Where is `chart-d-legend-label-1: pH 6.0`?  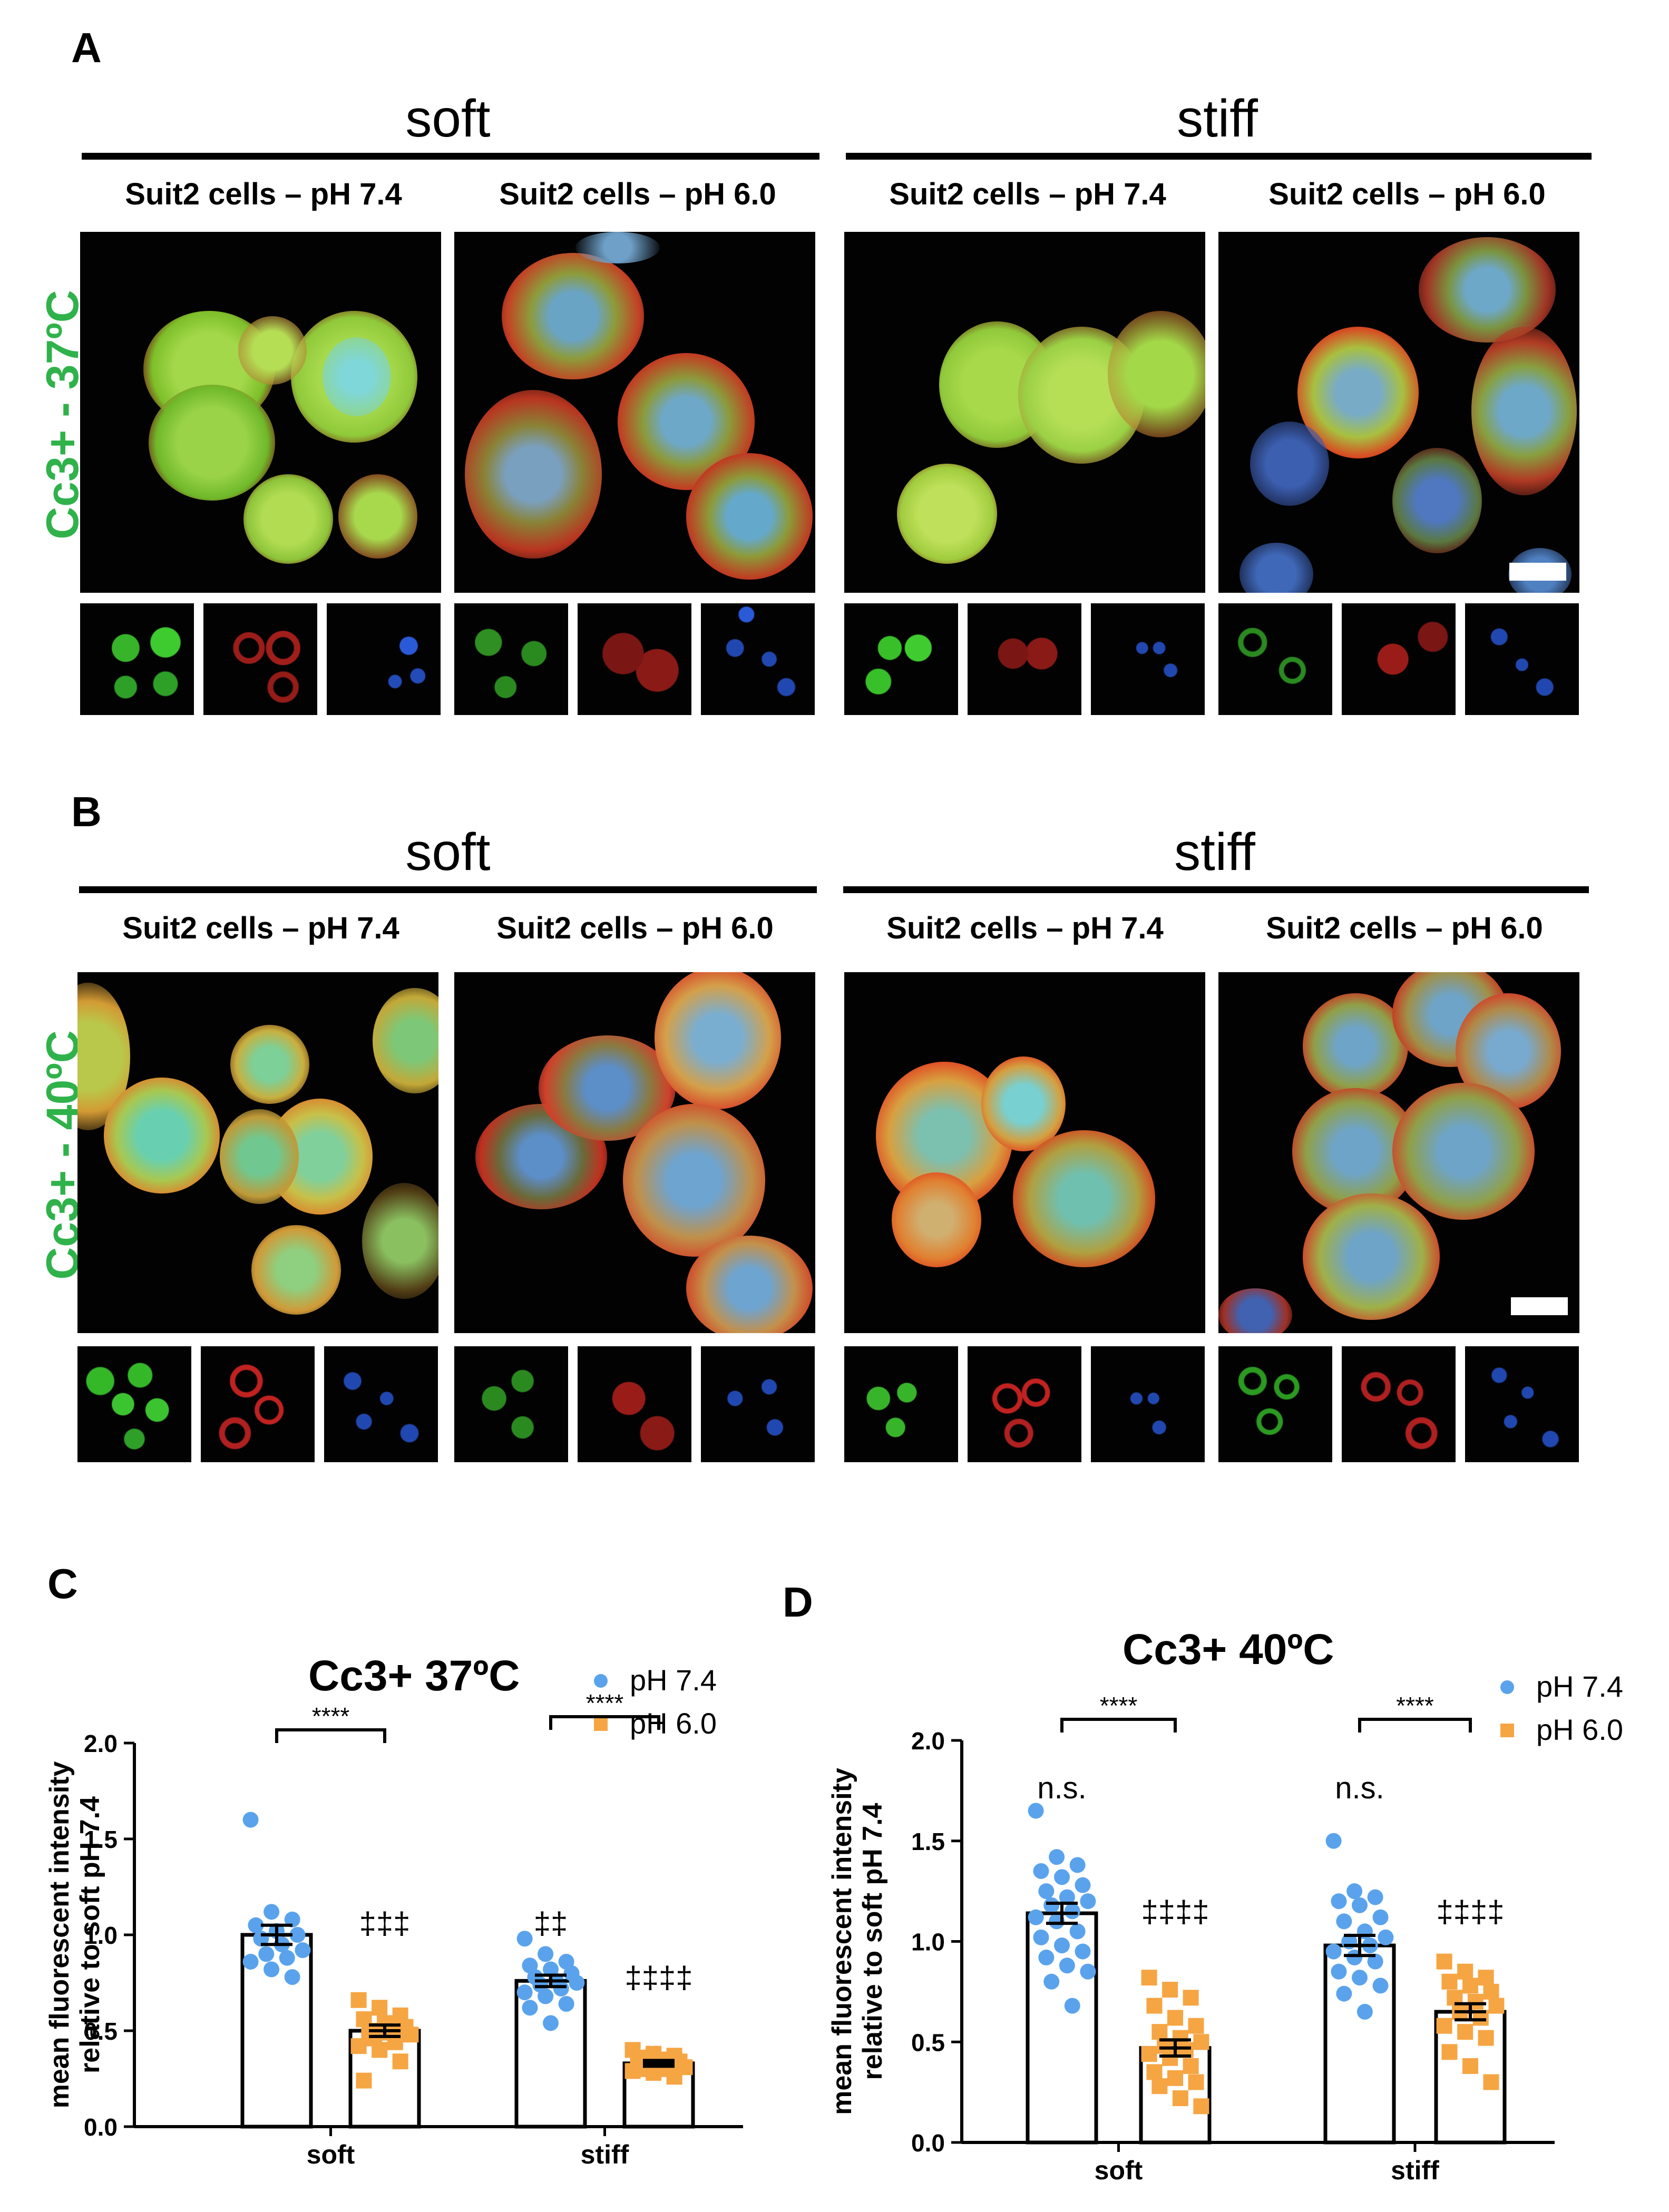
chart-d-legend-label-1: pH 6.0 is located at coordinates (1580, 1729).